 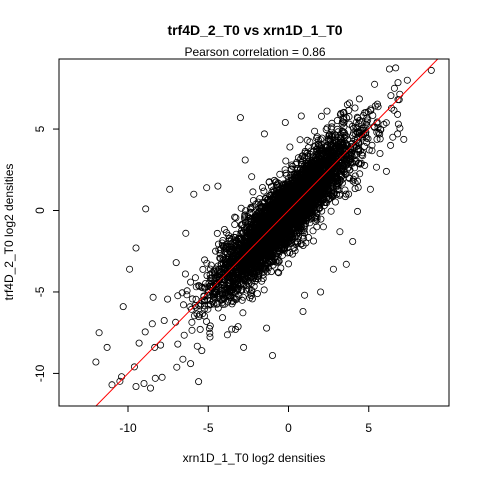 I want to click on chart-title: trf4D_2_T0 vs xrn1D_1_T0, so click(x=254, y=30).